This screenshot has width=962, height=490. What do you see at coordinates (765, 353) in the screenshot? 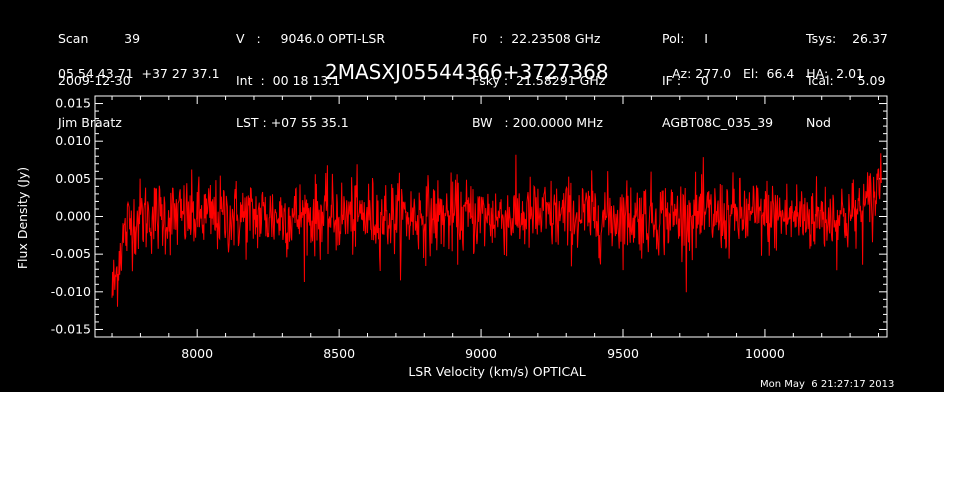
I see `x-tick-label: 10000` at bounding box center [765, 353].